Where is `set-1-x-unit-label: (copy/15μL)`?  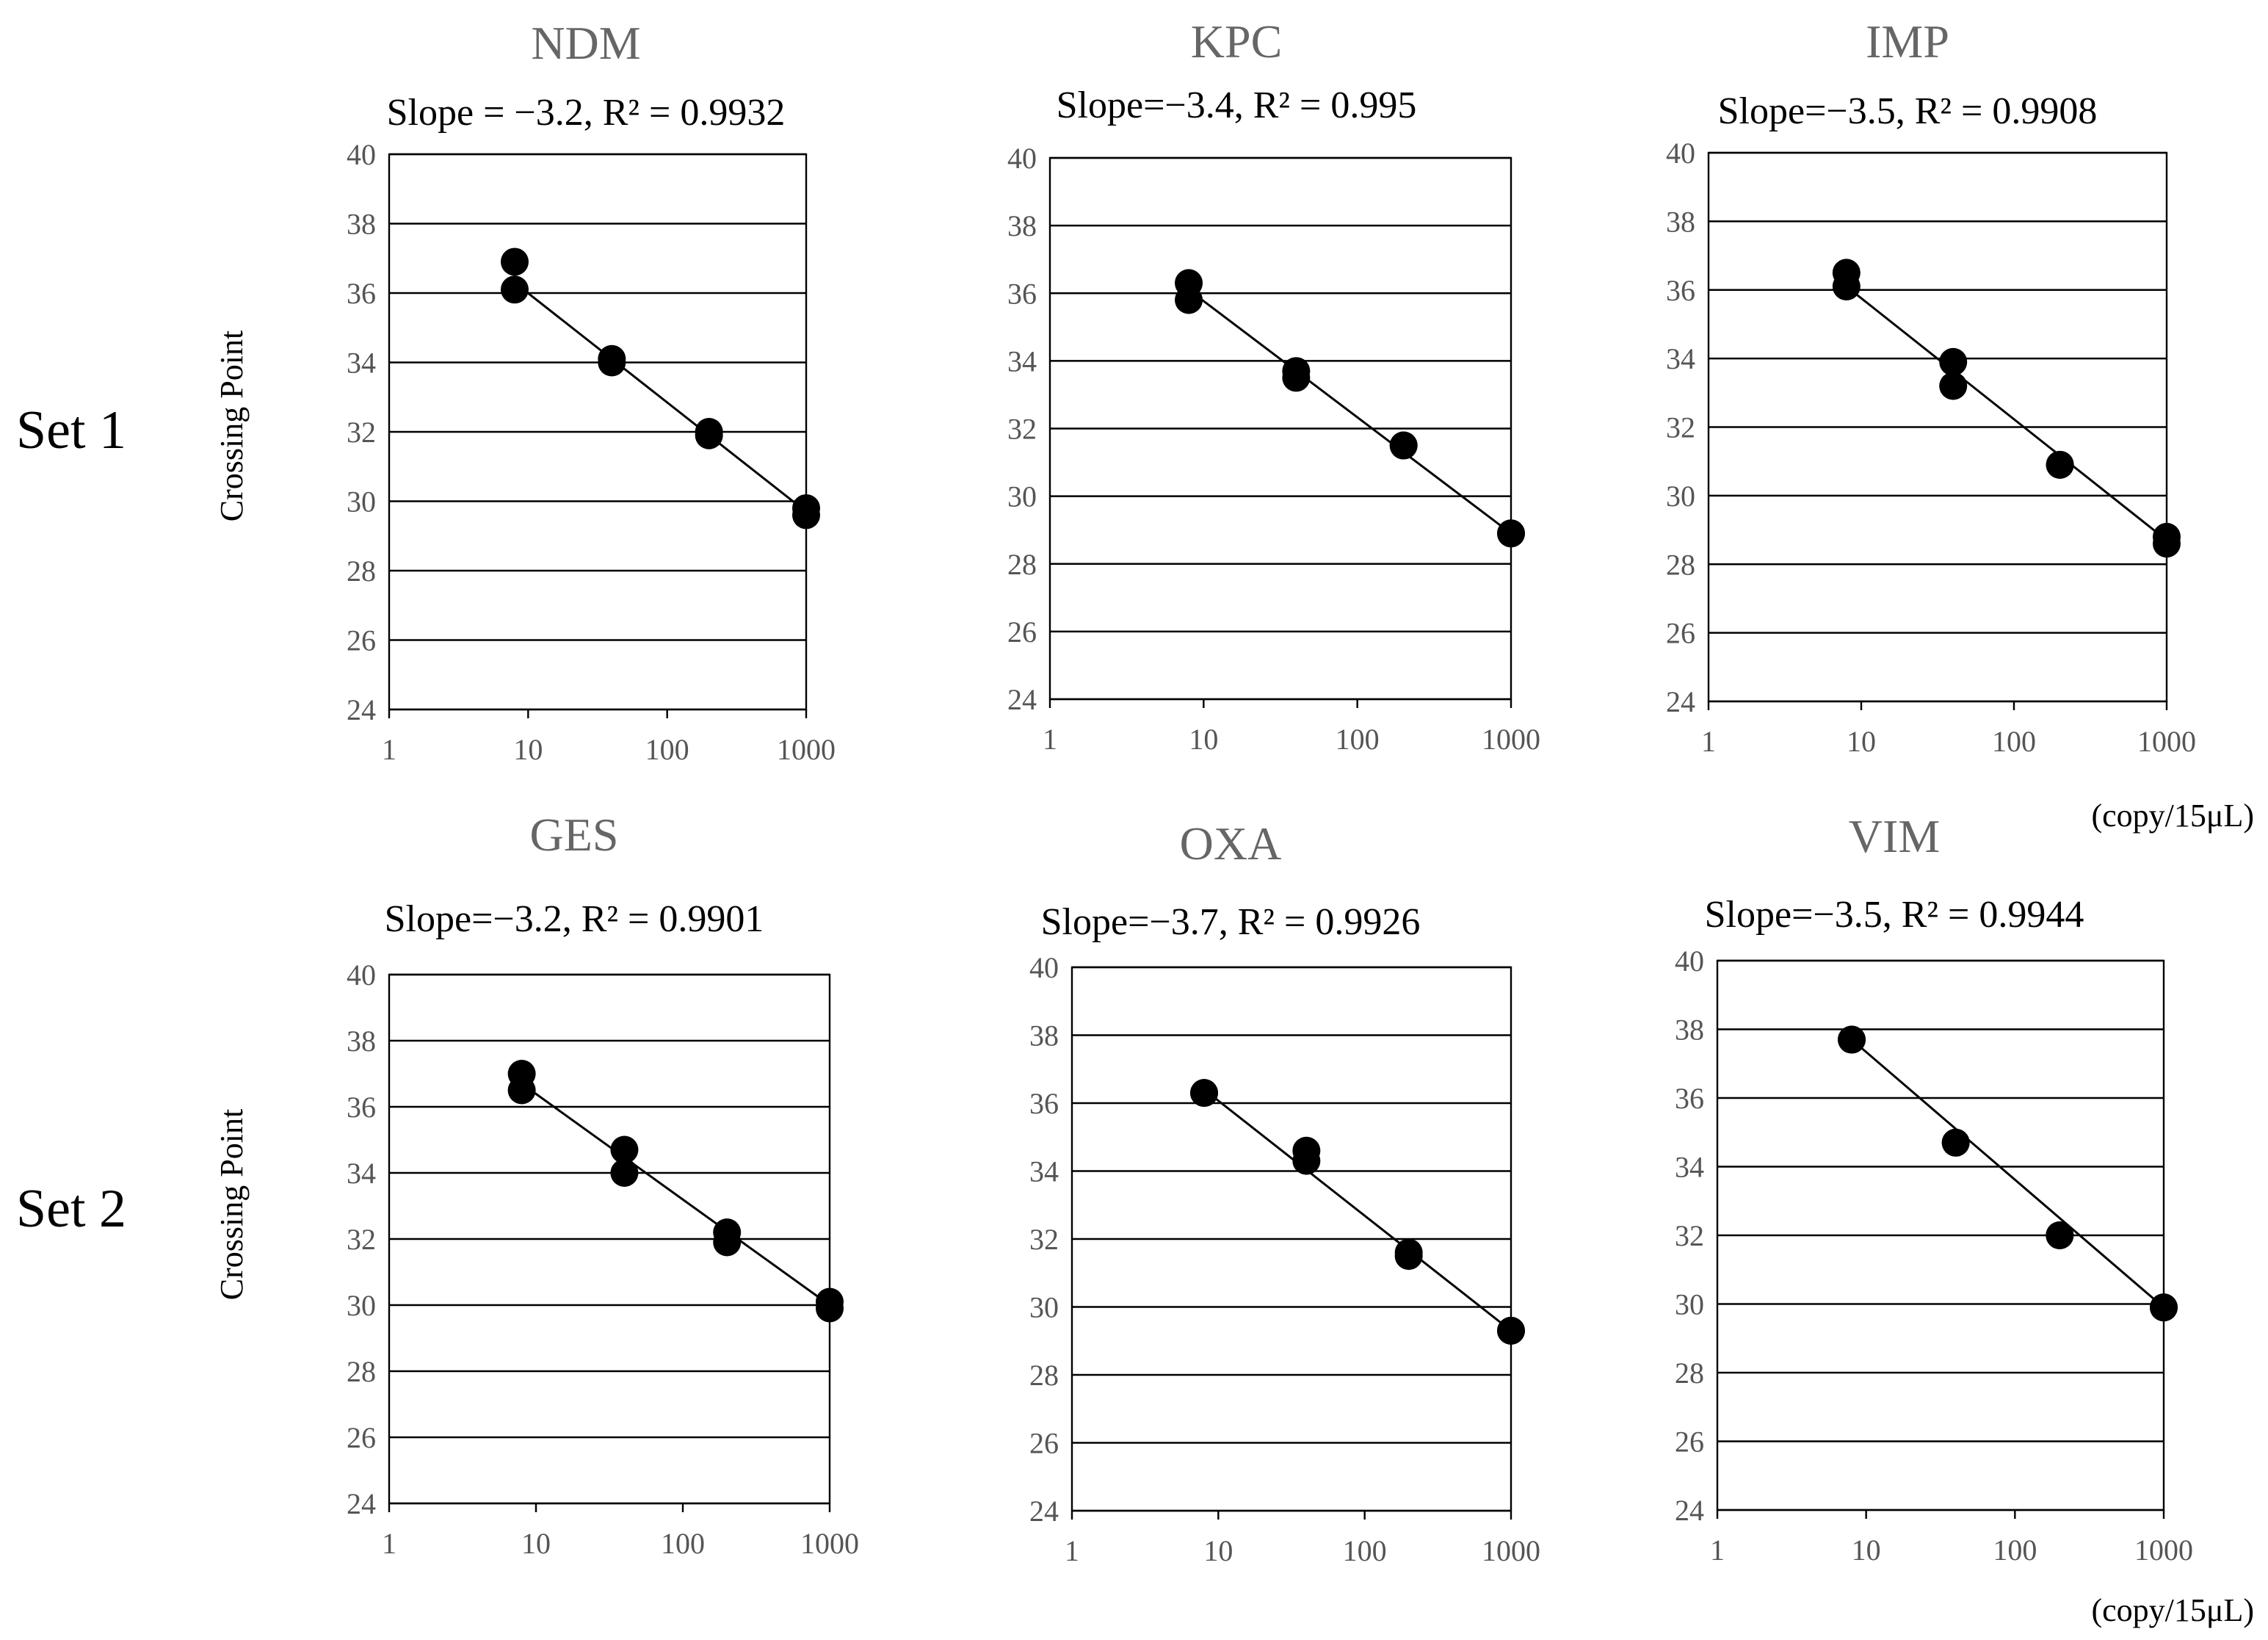
set-1-x-unit-label: (copy/15μL) is located at coordinates (2172, 816).